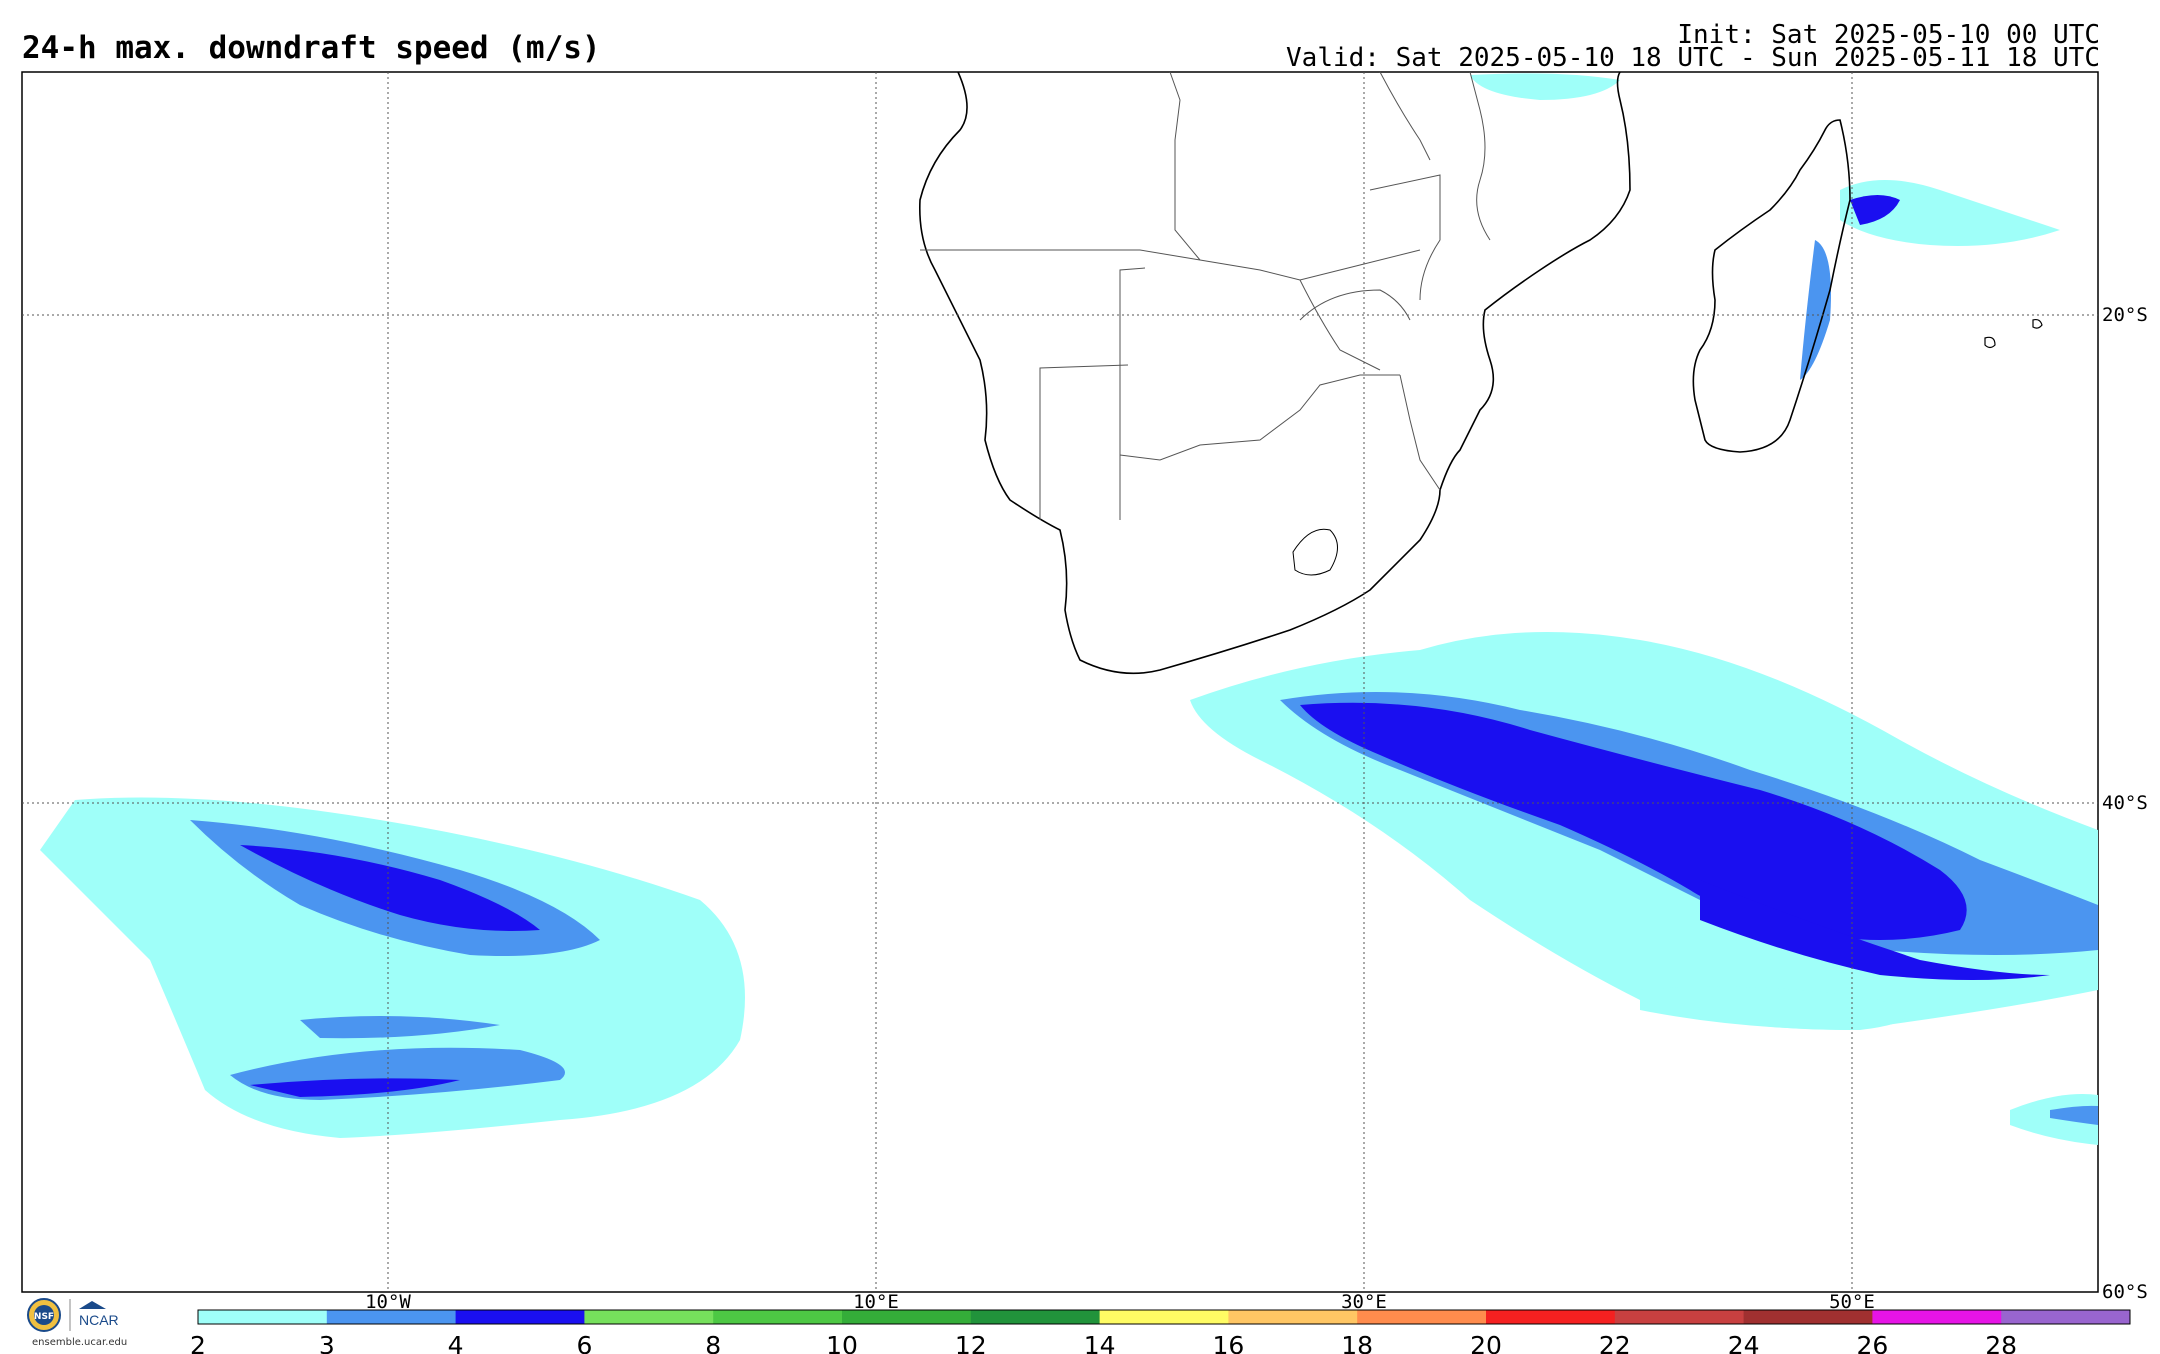 This screenshot has height=1354, width=2160. I want to click on init-time: Init: Sat 2025-05-10 00 UTC, so click(1888, 35).